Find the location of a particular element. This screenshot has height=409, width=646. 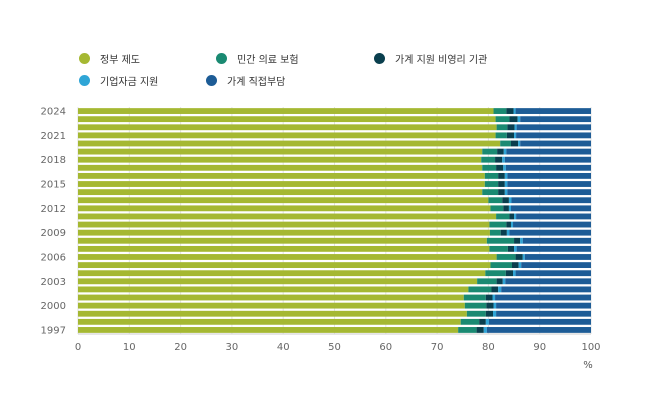

legend-item-private-insurance: 민간 의료 보험 is located at coordinates (257, 58).